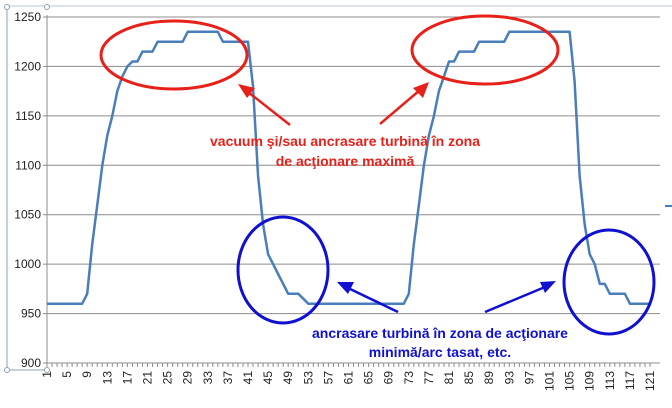 Image resolution: width=672 pixels, height=408 pixels. Describe the element at coordinates (268, 378) in the screenshot. I see `x-tick-label: 45` at that location.